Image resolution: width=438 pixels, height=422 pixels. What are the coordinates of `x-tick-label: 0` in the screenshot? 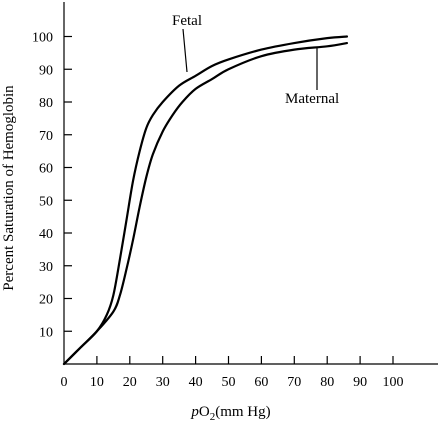 It's located at (64, 382).